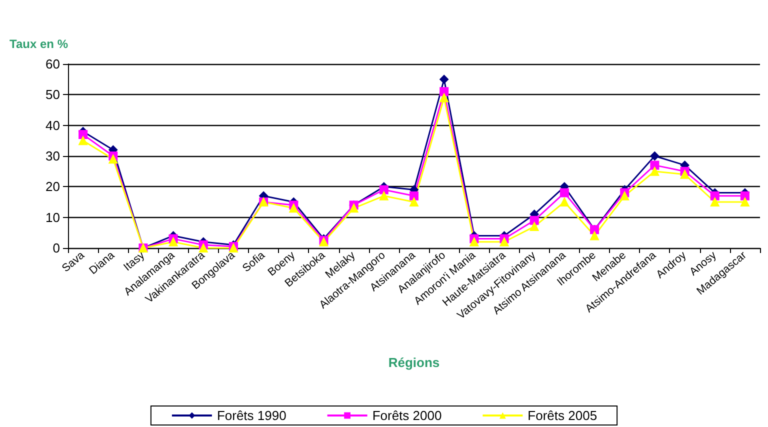  I want to click on y-tick-label: 0, so click(56, 248).